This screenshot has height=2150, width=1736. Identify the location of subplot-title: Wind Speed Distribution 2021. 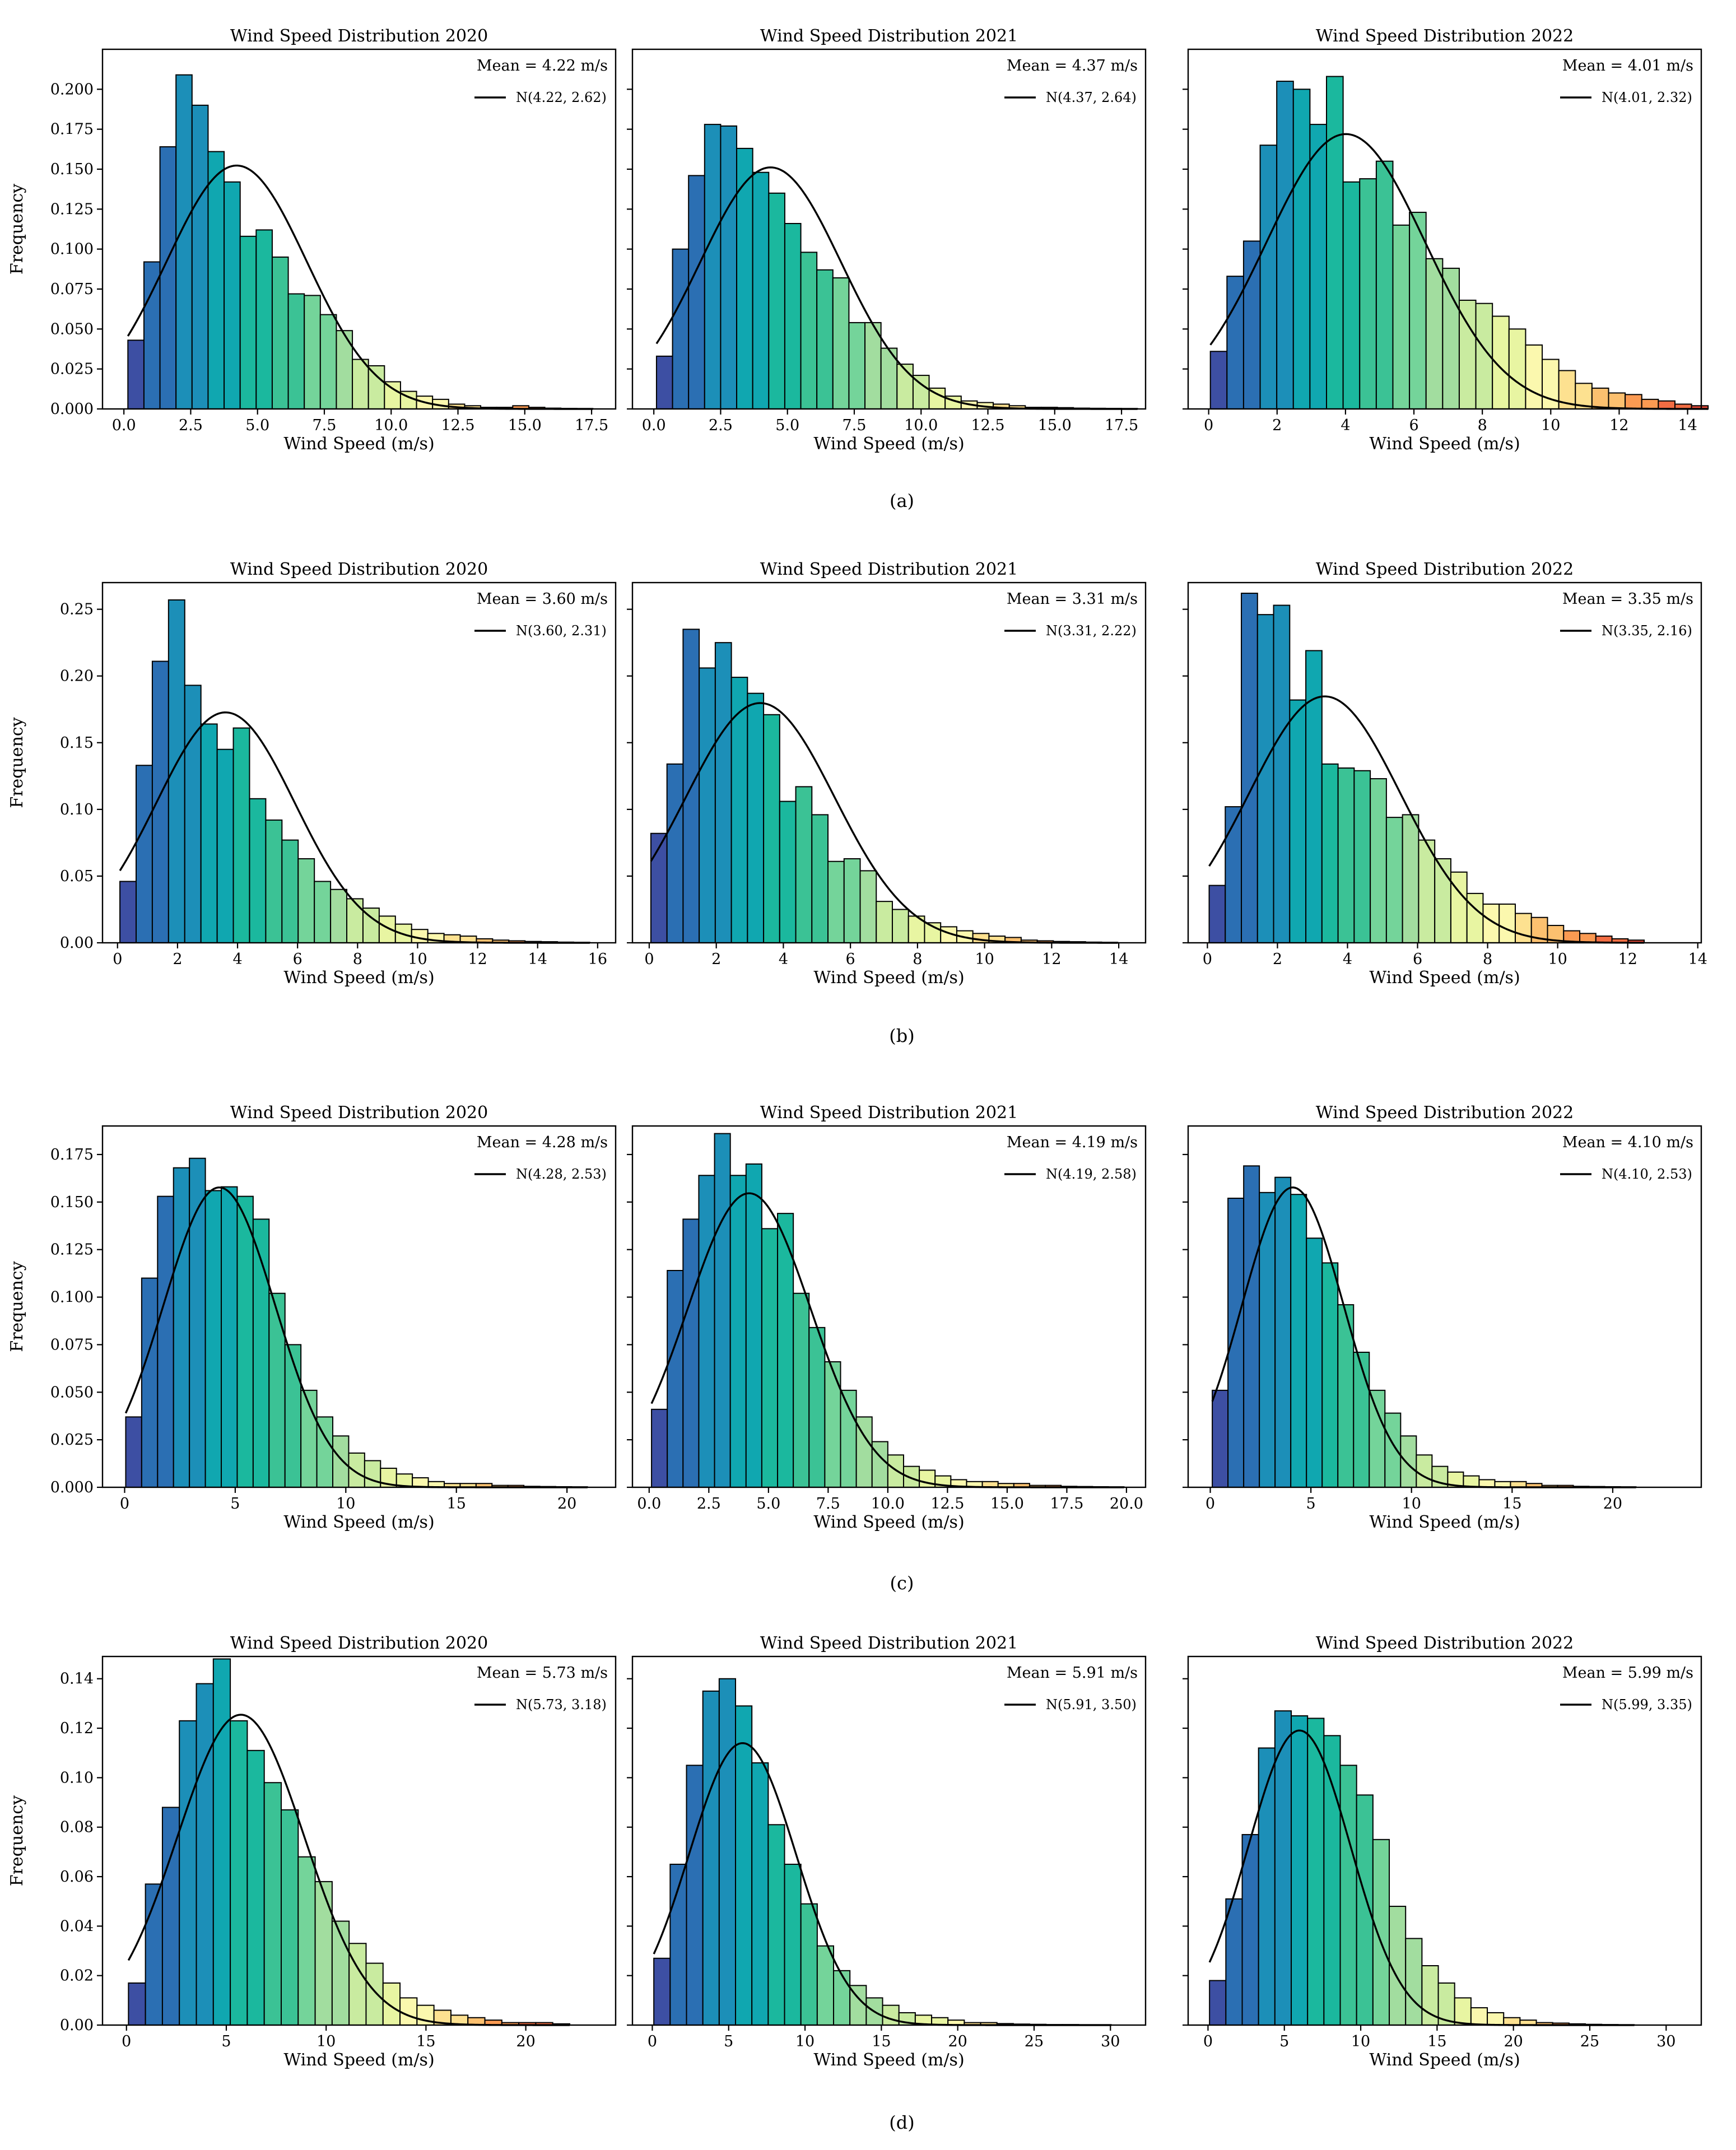
(889, 36).